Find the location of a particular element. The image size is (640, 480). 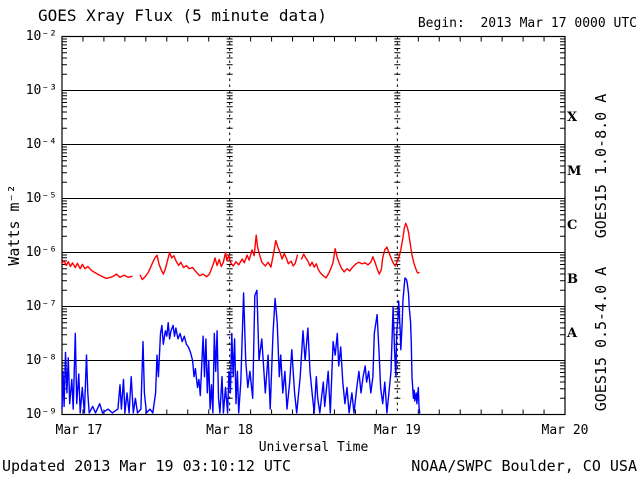

y-tick-label: 10⁻⁸ is located at coordinates (41, 360).